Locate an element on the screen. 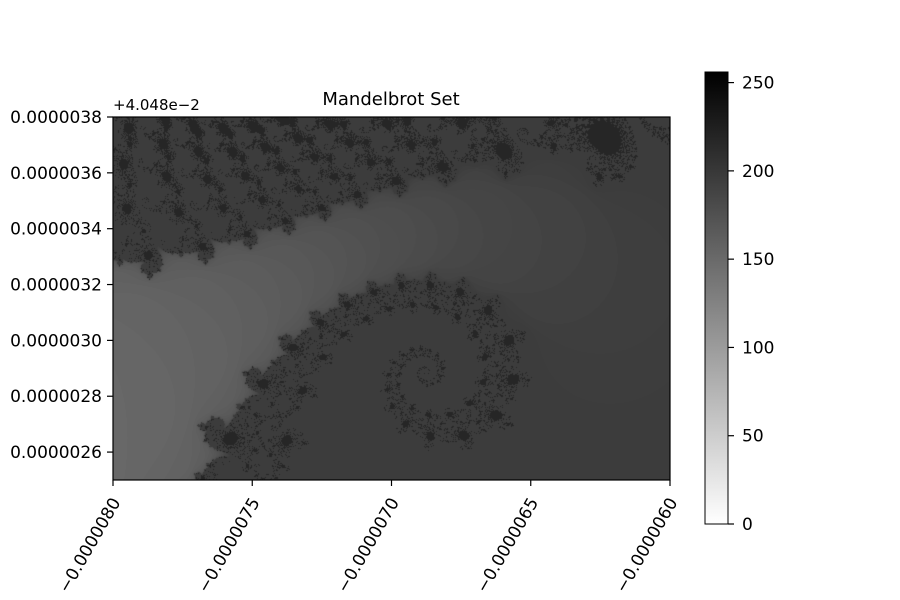 The image size is (900, 600). colorbar is located at coordinates (716, 298).